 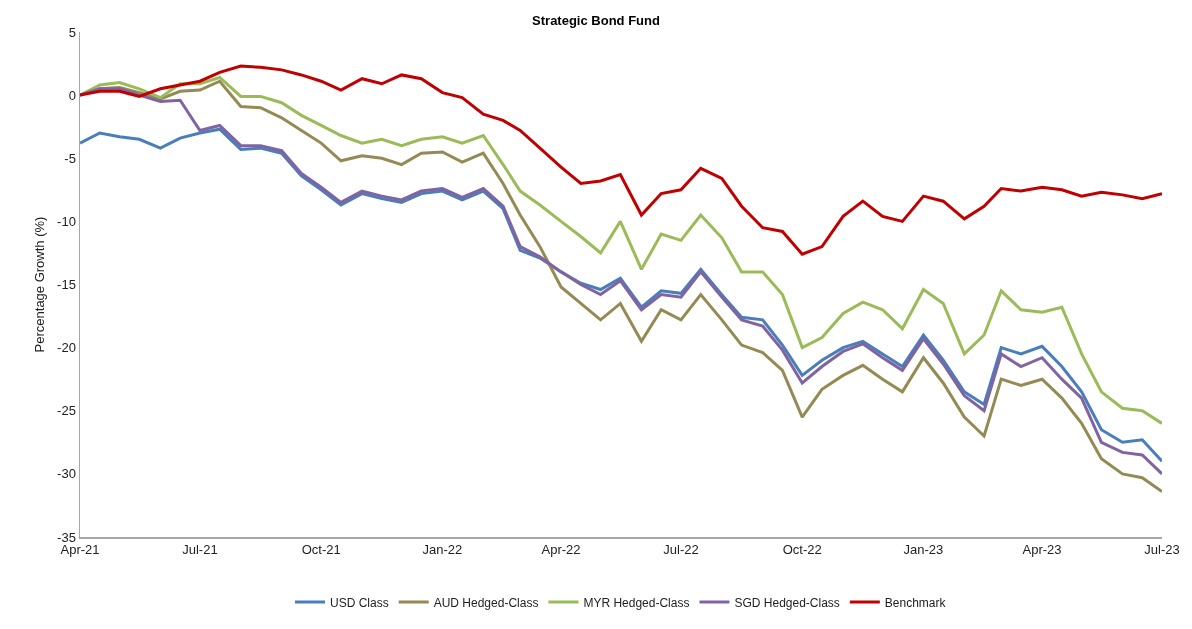 I want to click on y-tick-label: -20, so click(x=66, y=348).